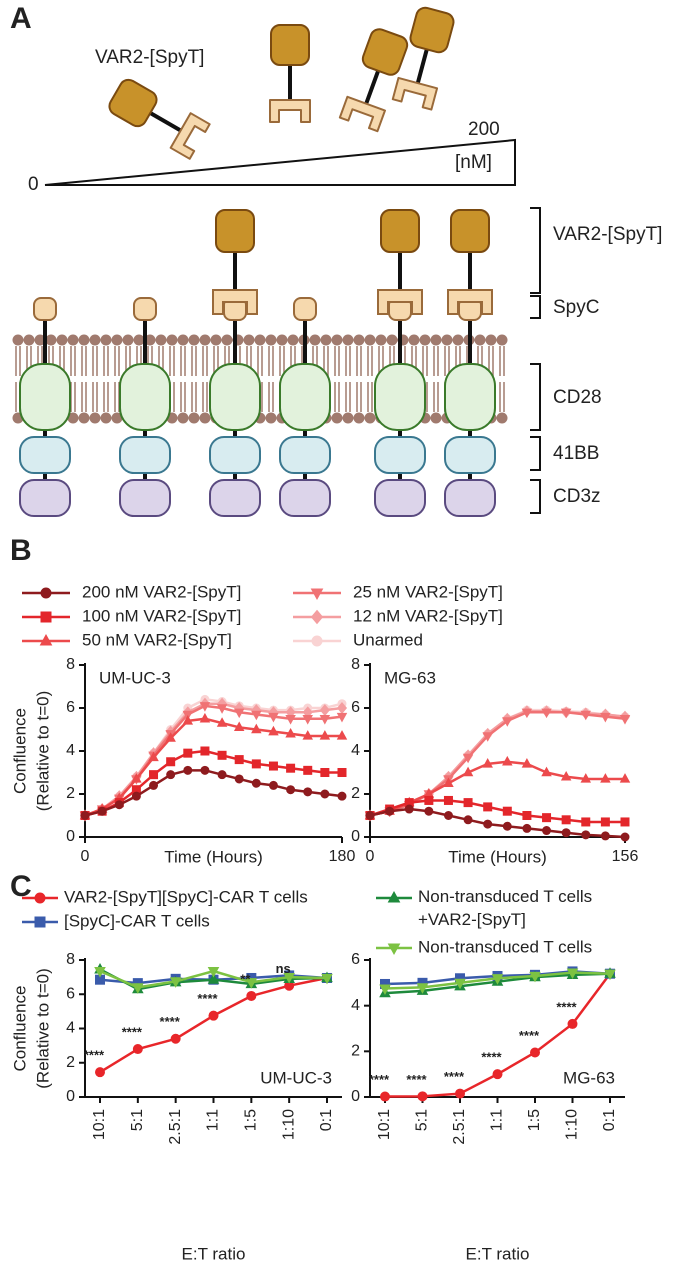 The height and width of the screenshot is (1276, 677). I want to click on free-molecules, so click(281, 83).